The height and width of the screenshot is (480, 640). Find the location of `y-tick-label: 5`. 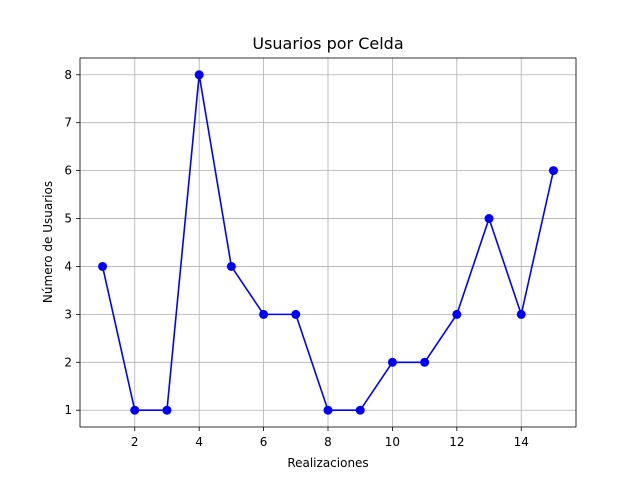

y-tick-label: 5 is located at coordinates (68, 219).